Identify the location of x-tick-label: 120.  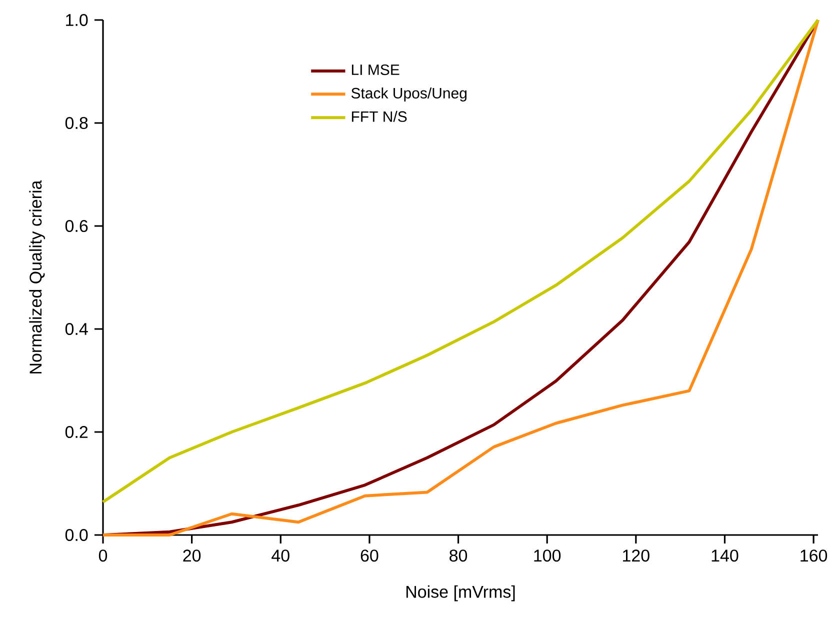
(636, 556).